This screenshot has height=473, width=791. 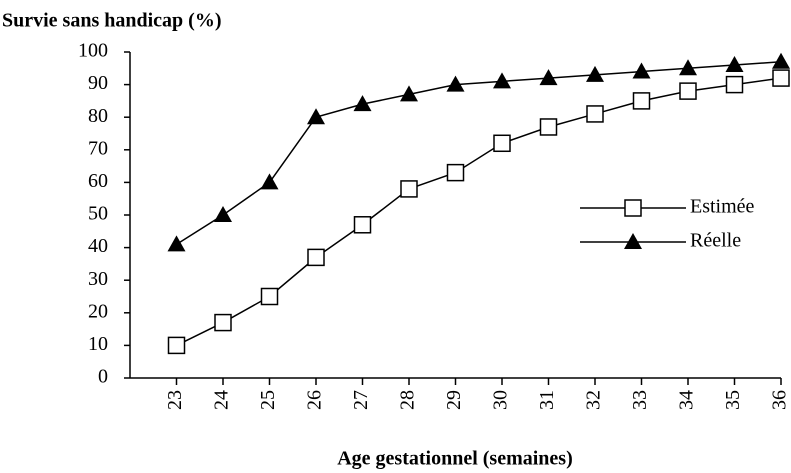 What do you see at coordinates (175, 400) in the screenshot?
I see `x-tick-label: 23` at bounding box center [175, 400].